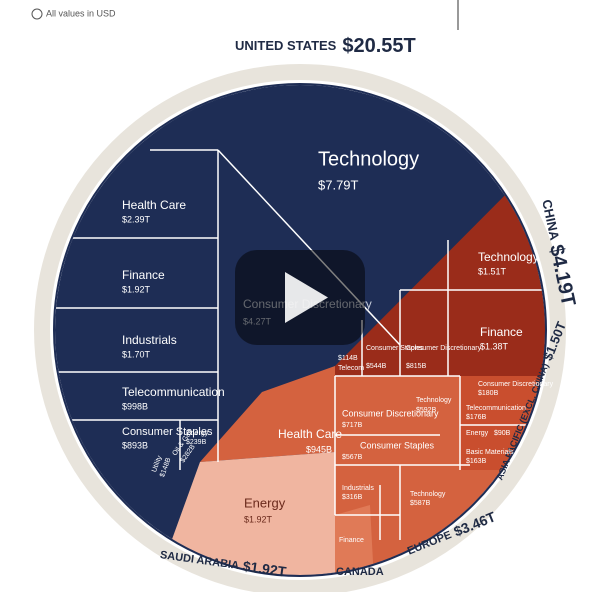  What do you see at coordinates (300, 297) in the screenshot?
I see `play-button` at bounding box center [300, 297].